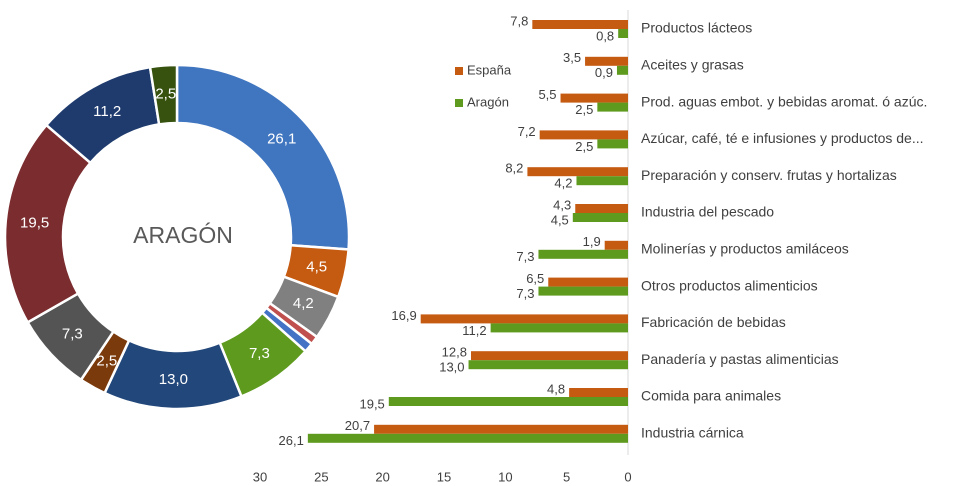 The image size is (960, 486). Describe the element at coordinates (592, 241) in the screenshot. I see `data-label: 1,9` at that location.